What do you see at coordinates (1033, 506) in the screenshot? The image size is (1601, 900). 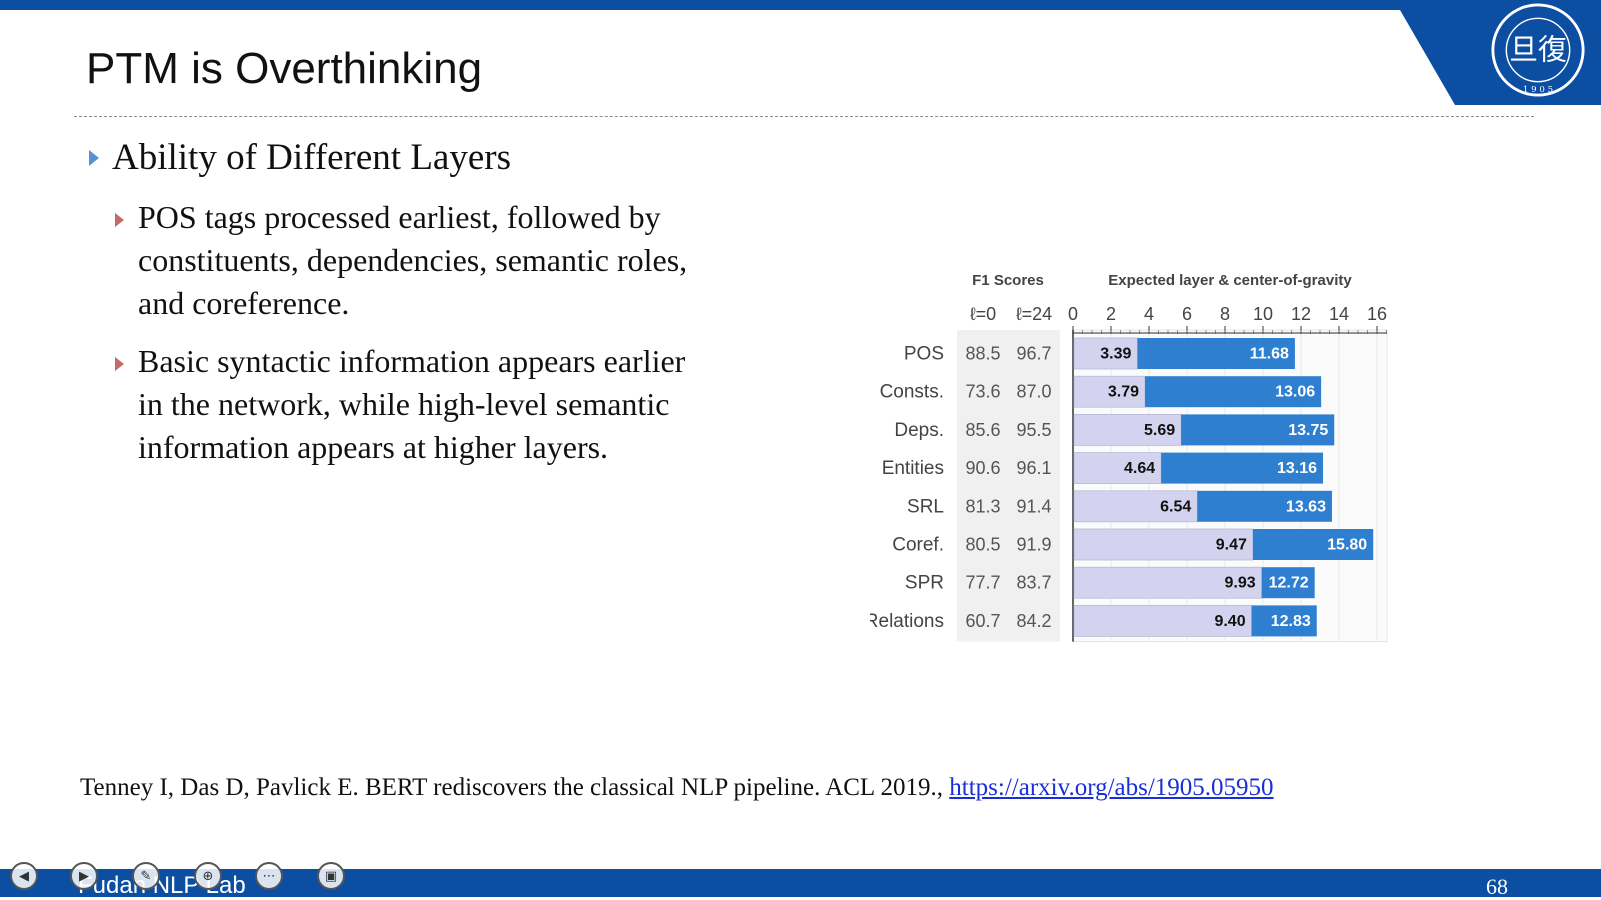 I see `f1-l24-value: 91.4` at bounding box center [1033, 506].